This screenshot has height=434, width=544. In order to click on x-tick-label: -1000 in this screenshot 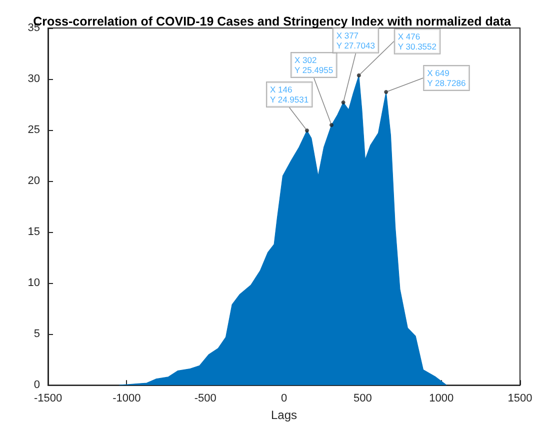, I will do `click(126, 398)`.